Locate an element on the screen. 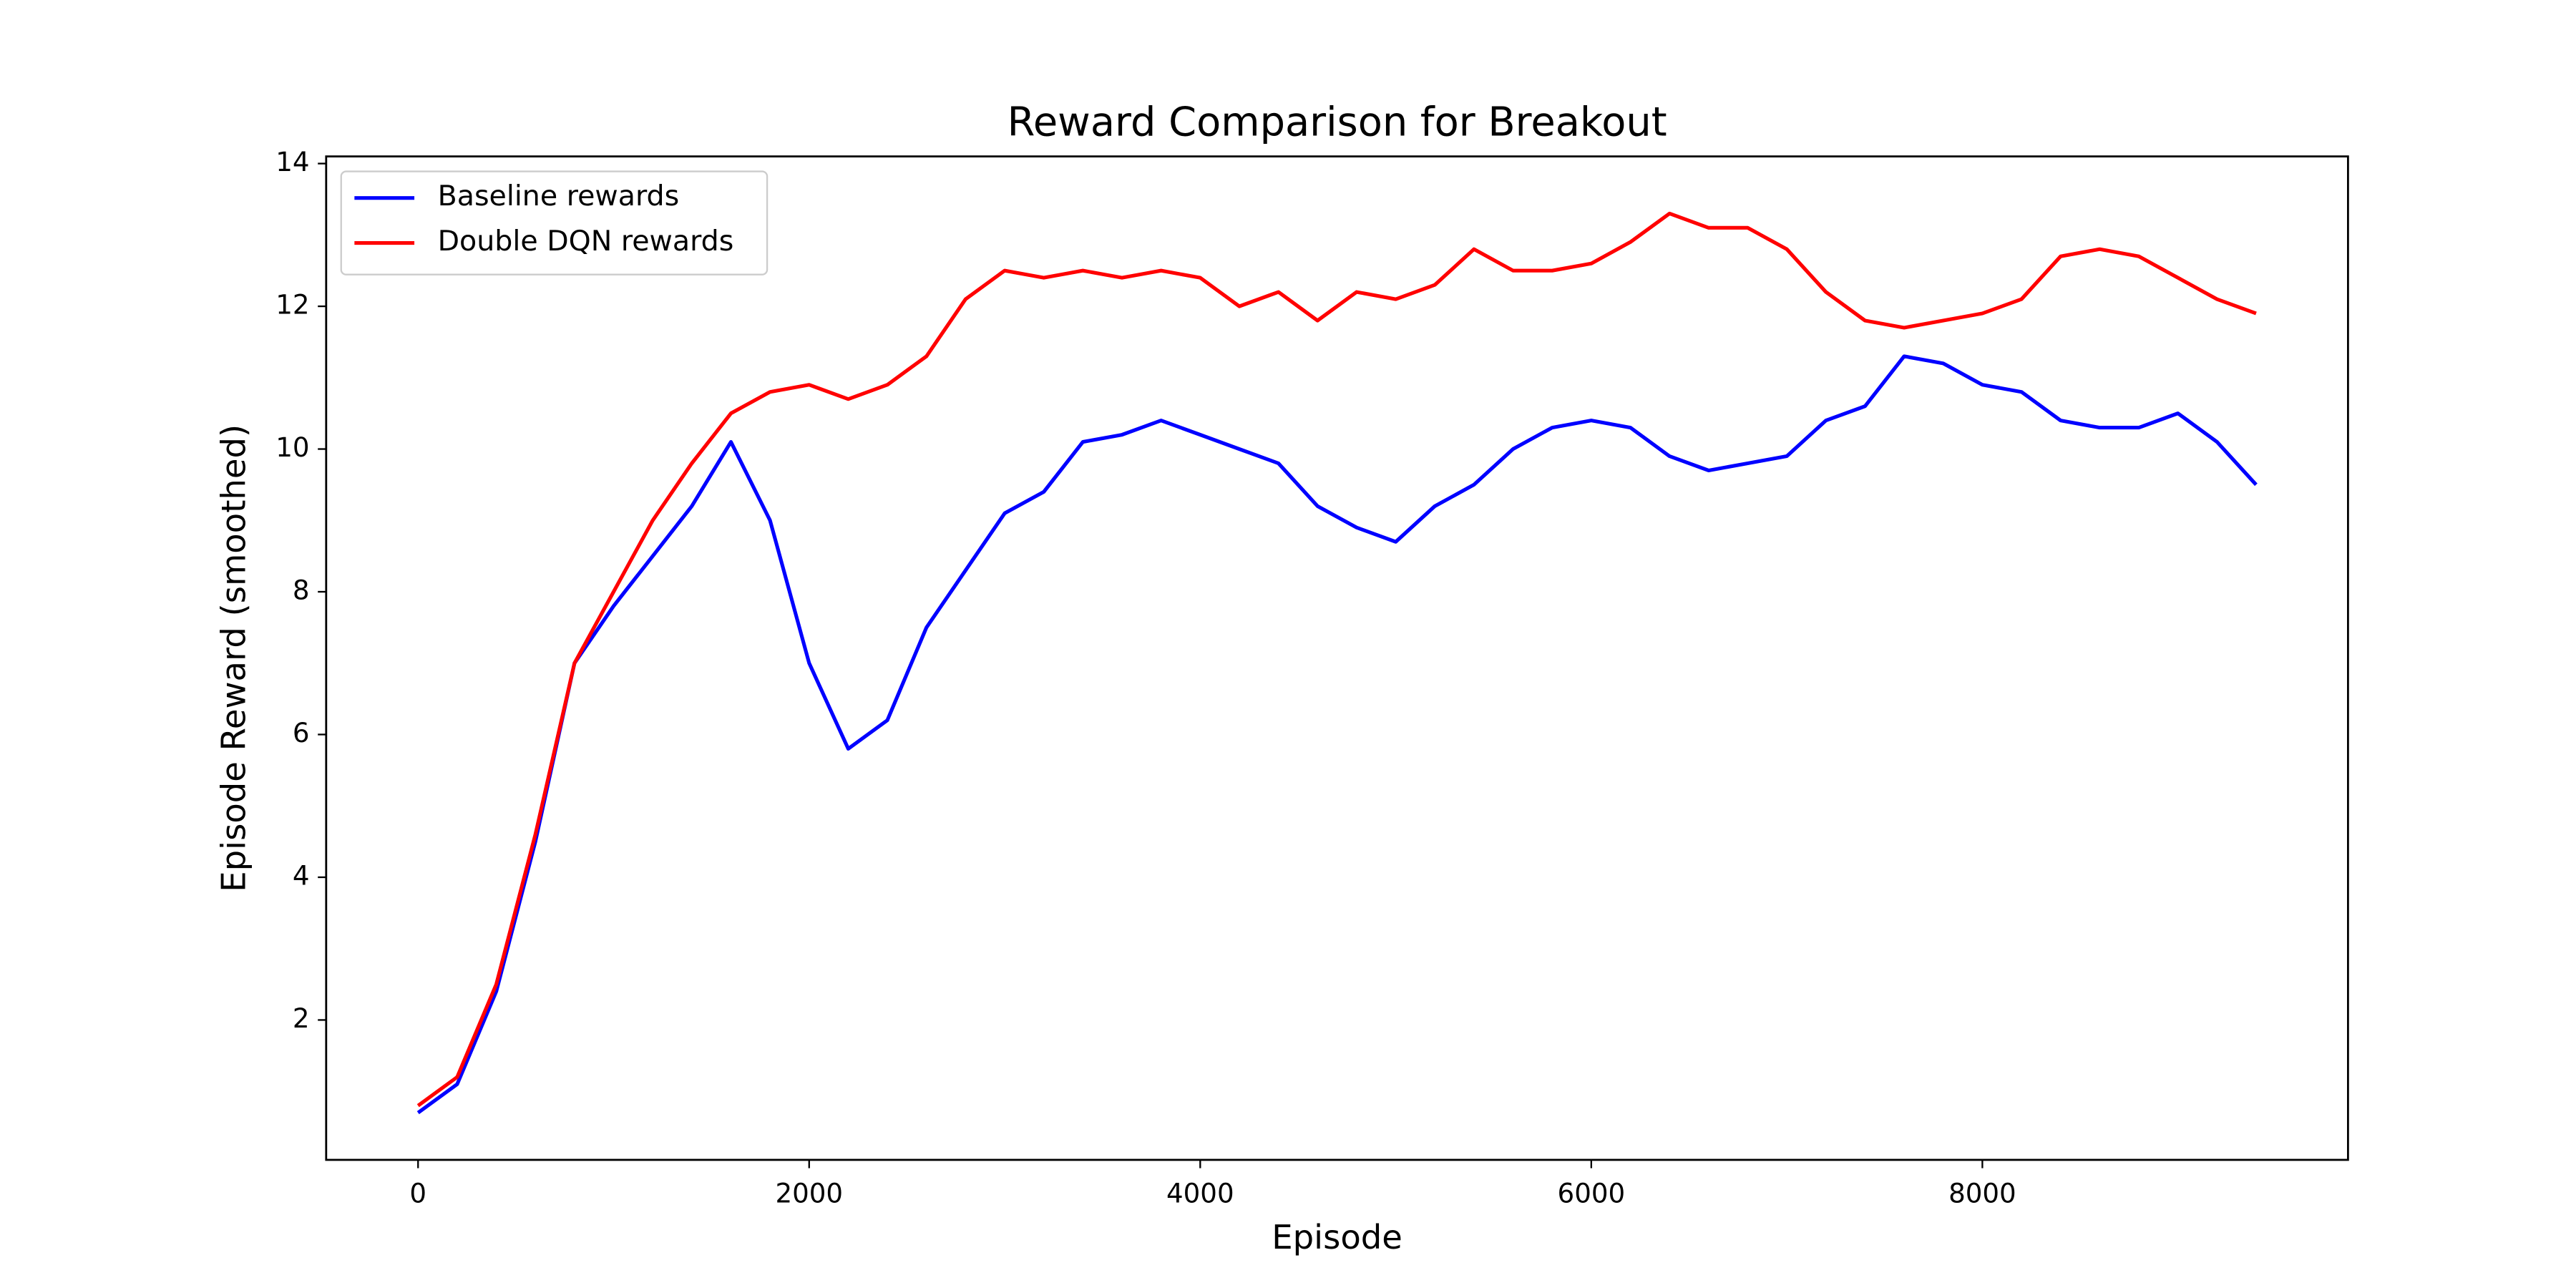 Image resolution: width=2576 pixels, height=1288 pixels. legend-box is located at coordinates (554, 222).